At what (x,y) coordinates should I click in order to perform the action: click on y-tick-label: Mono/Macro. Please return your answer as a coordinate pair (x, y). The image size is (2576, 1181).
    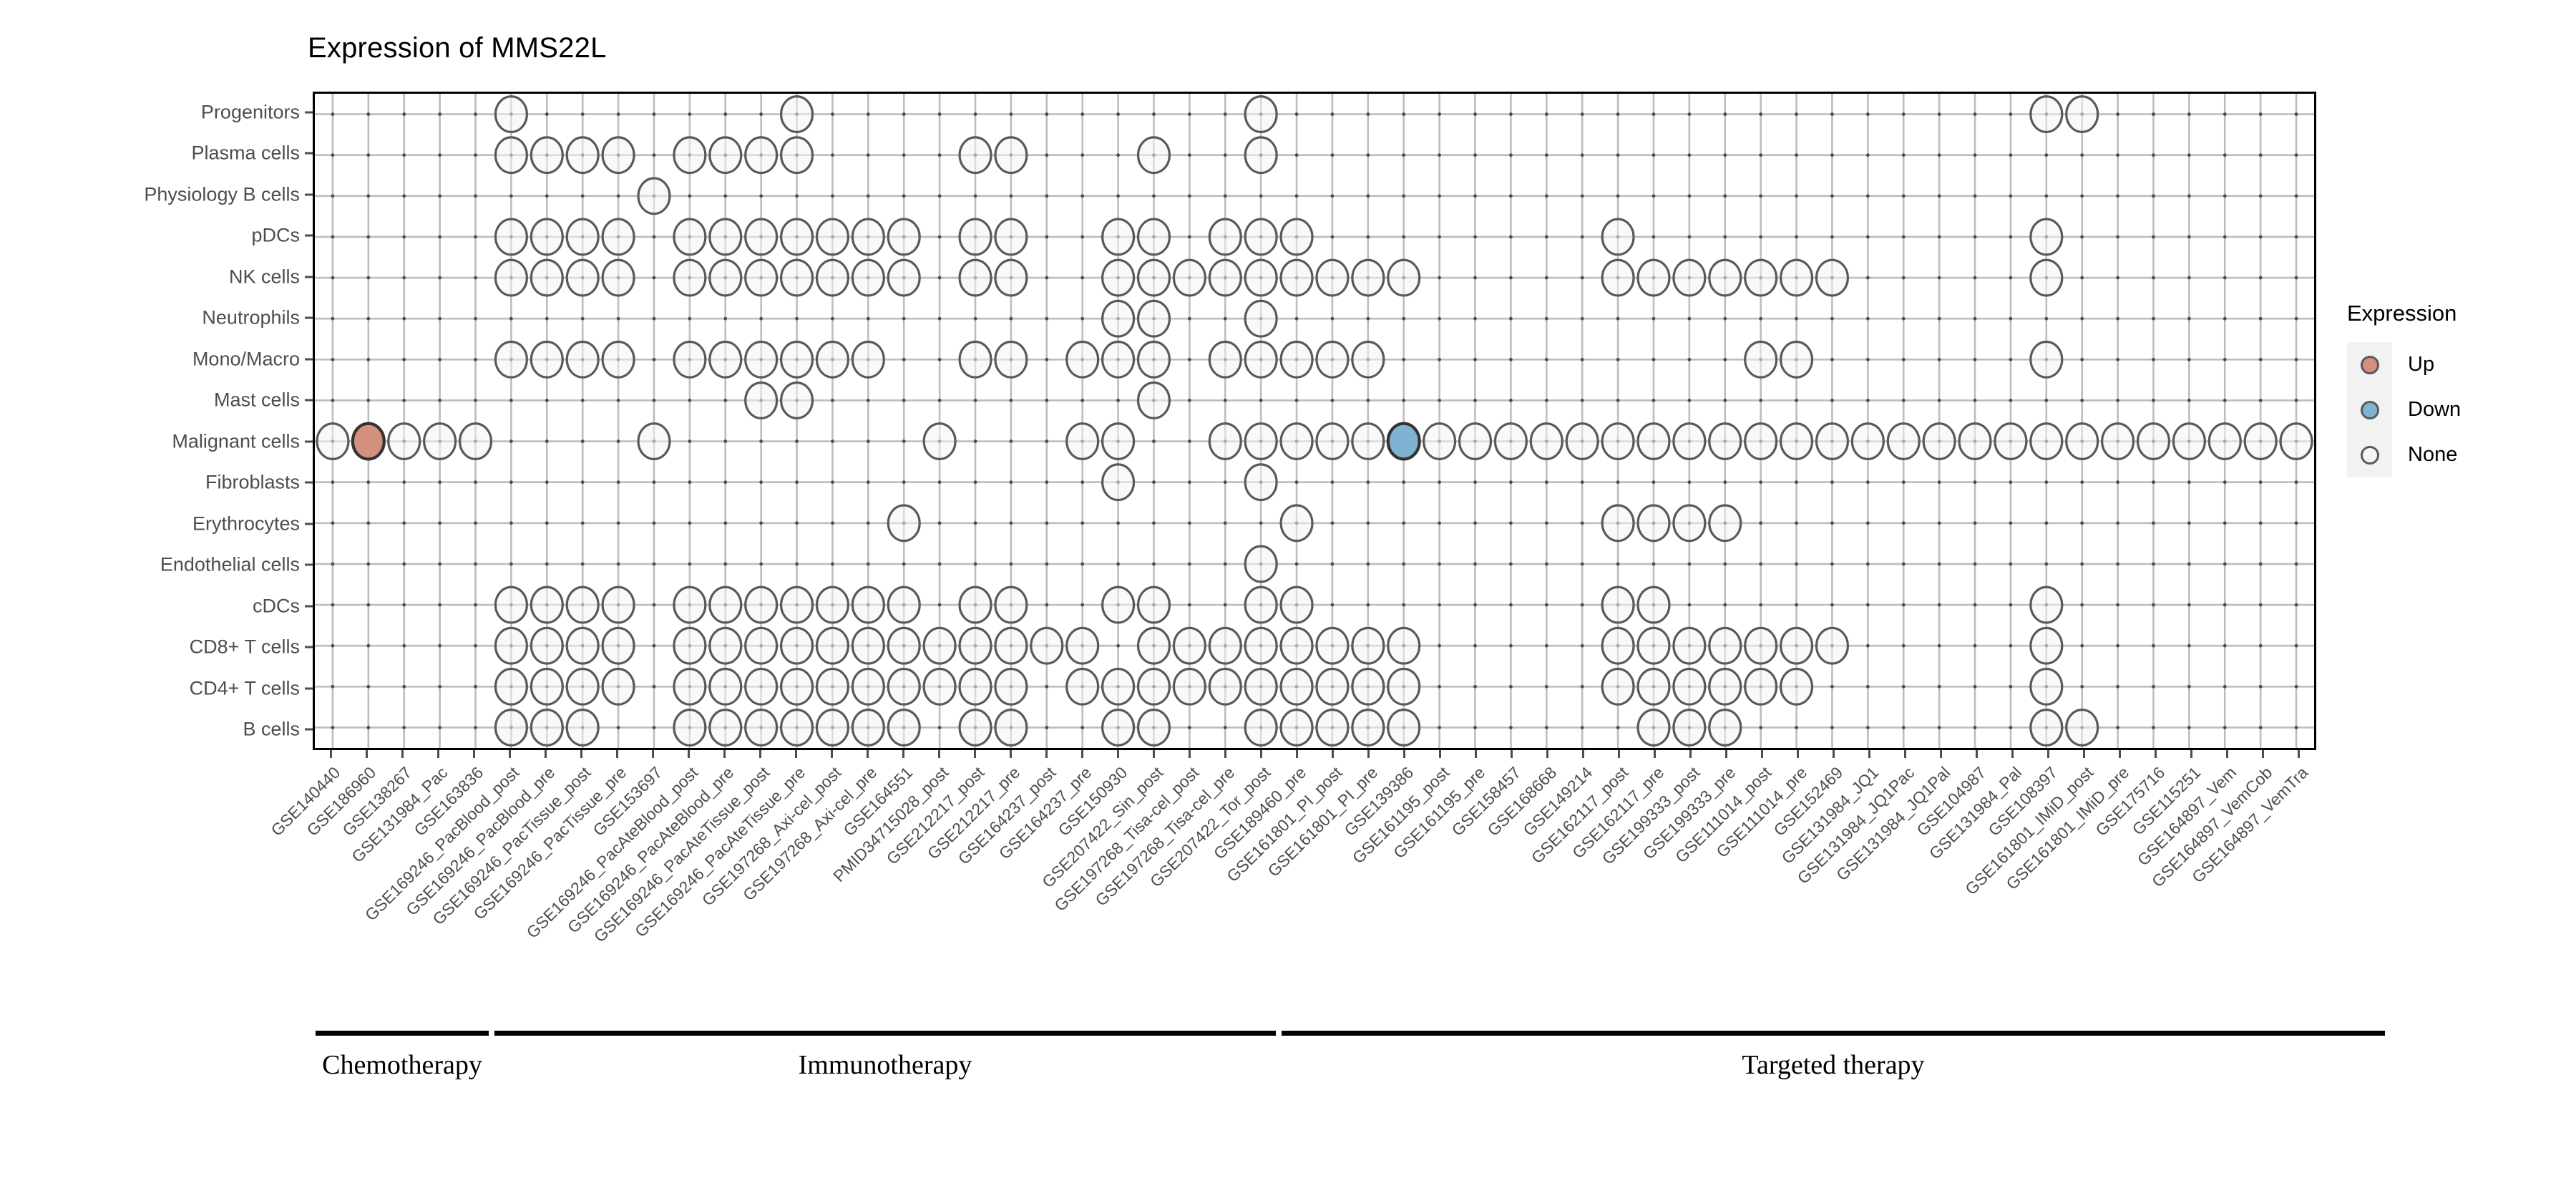
    Looking at the image, I should click on (246, 359).